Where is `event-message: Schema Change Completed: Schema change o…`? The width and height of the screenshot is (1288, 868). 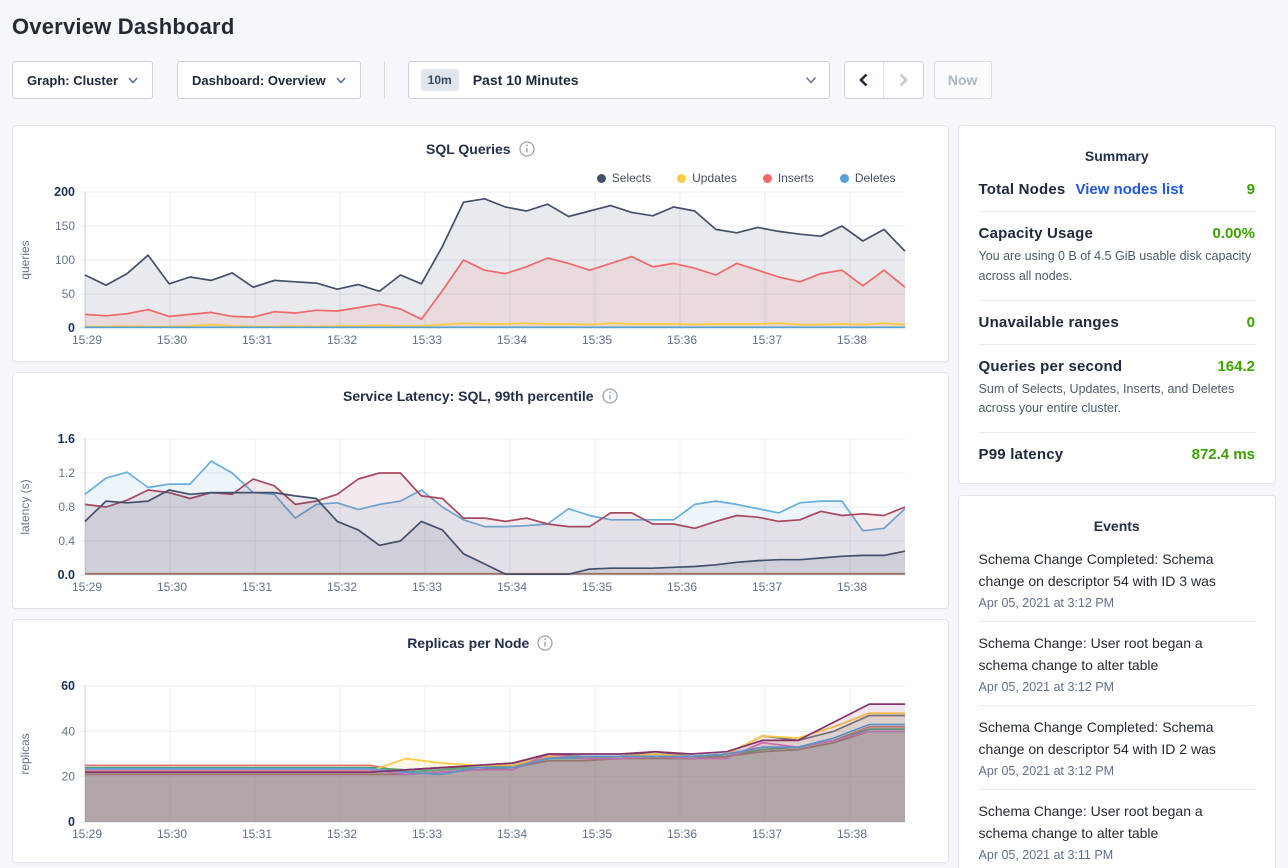 event-message: Schema Change Completed: Schema change o… is located at coordinates (1097, 737).